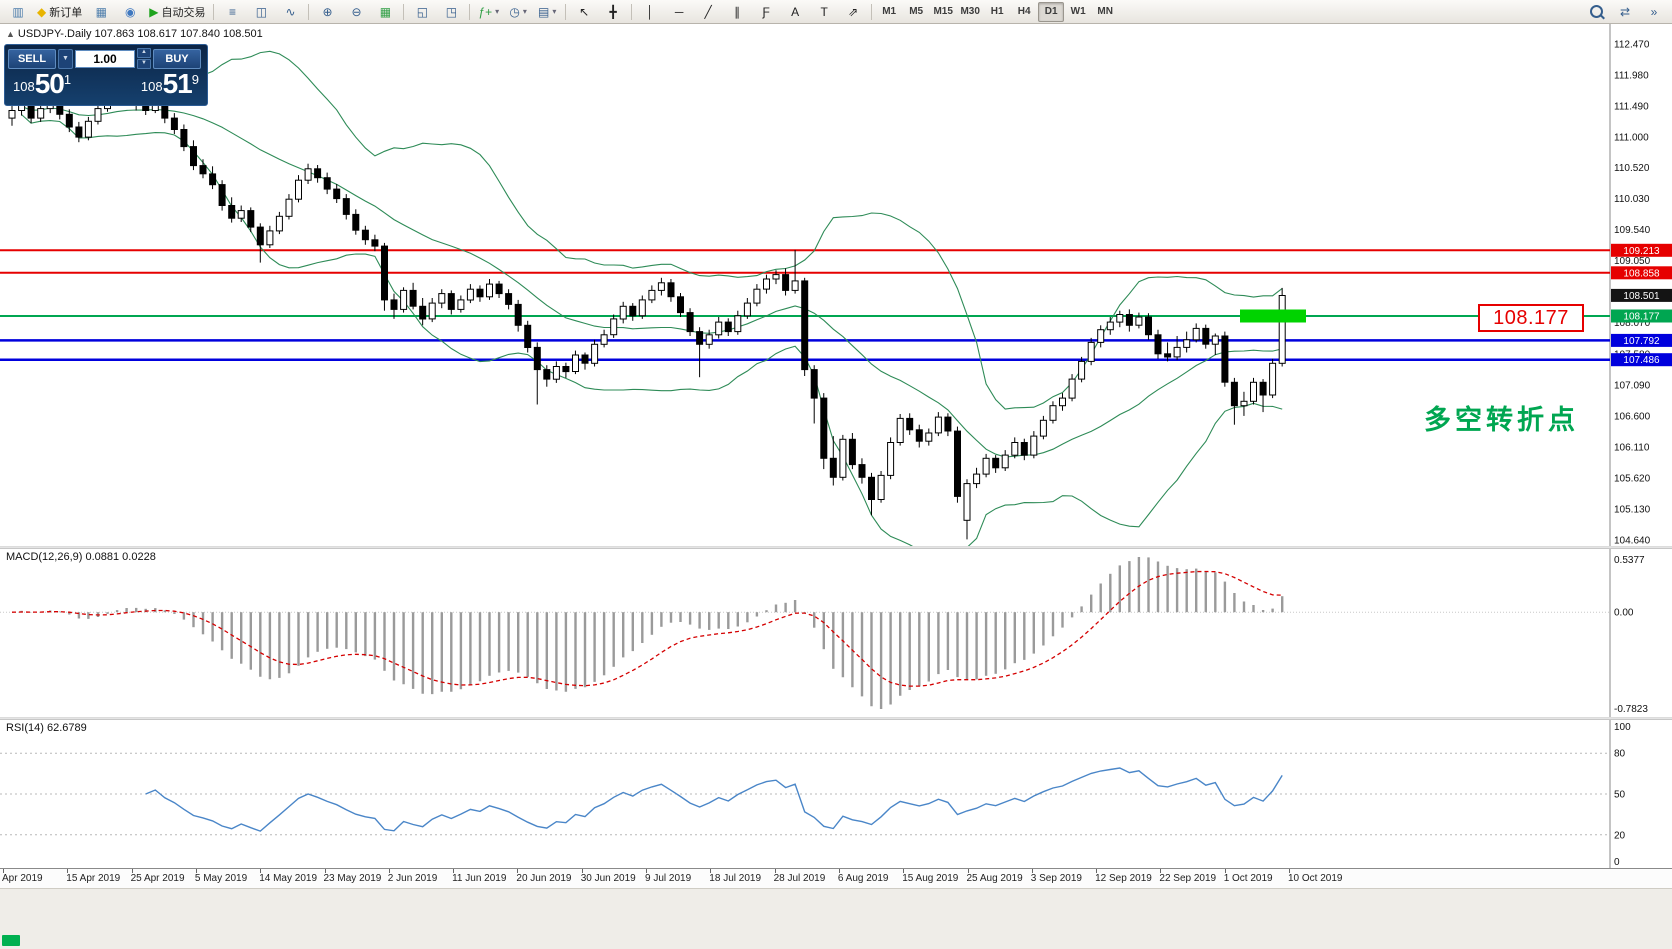  What do you see at coordinates (766, 12) in the screenshot?
I see `fibonacci-button: Ƒ` at bounding box center [766, 12].